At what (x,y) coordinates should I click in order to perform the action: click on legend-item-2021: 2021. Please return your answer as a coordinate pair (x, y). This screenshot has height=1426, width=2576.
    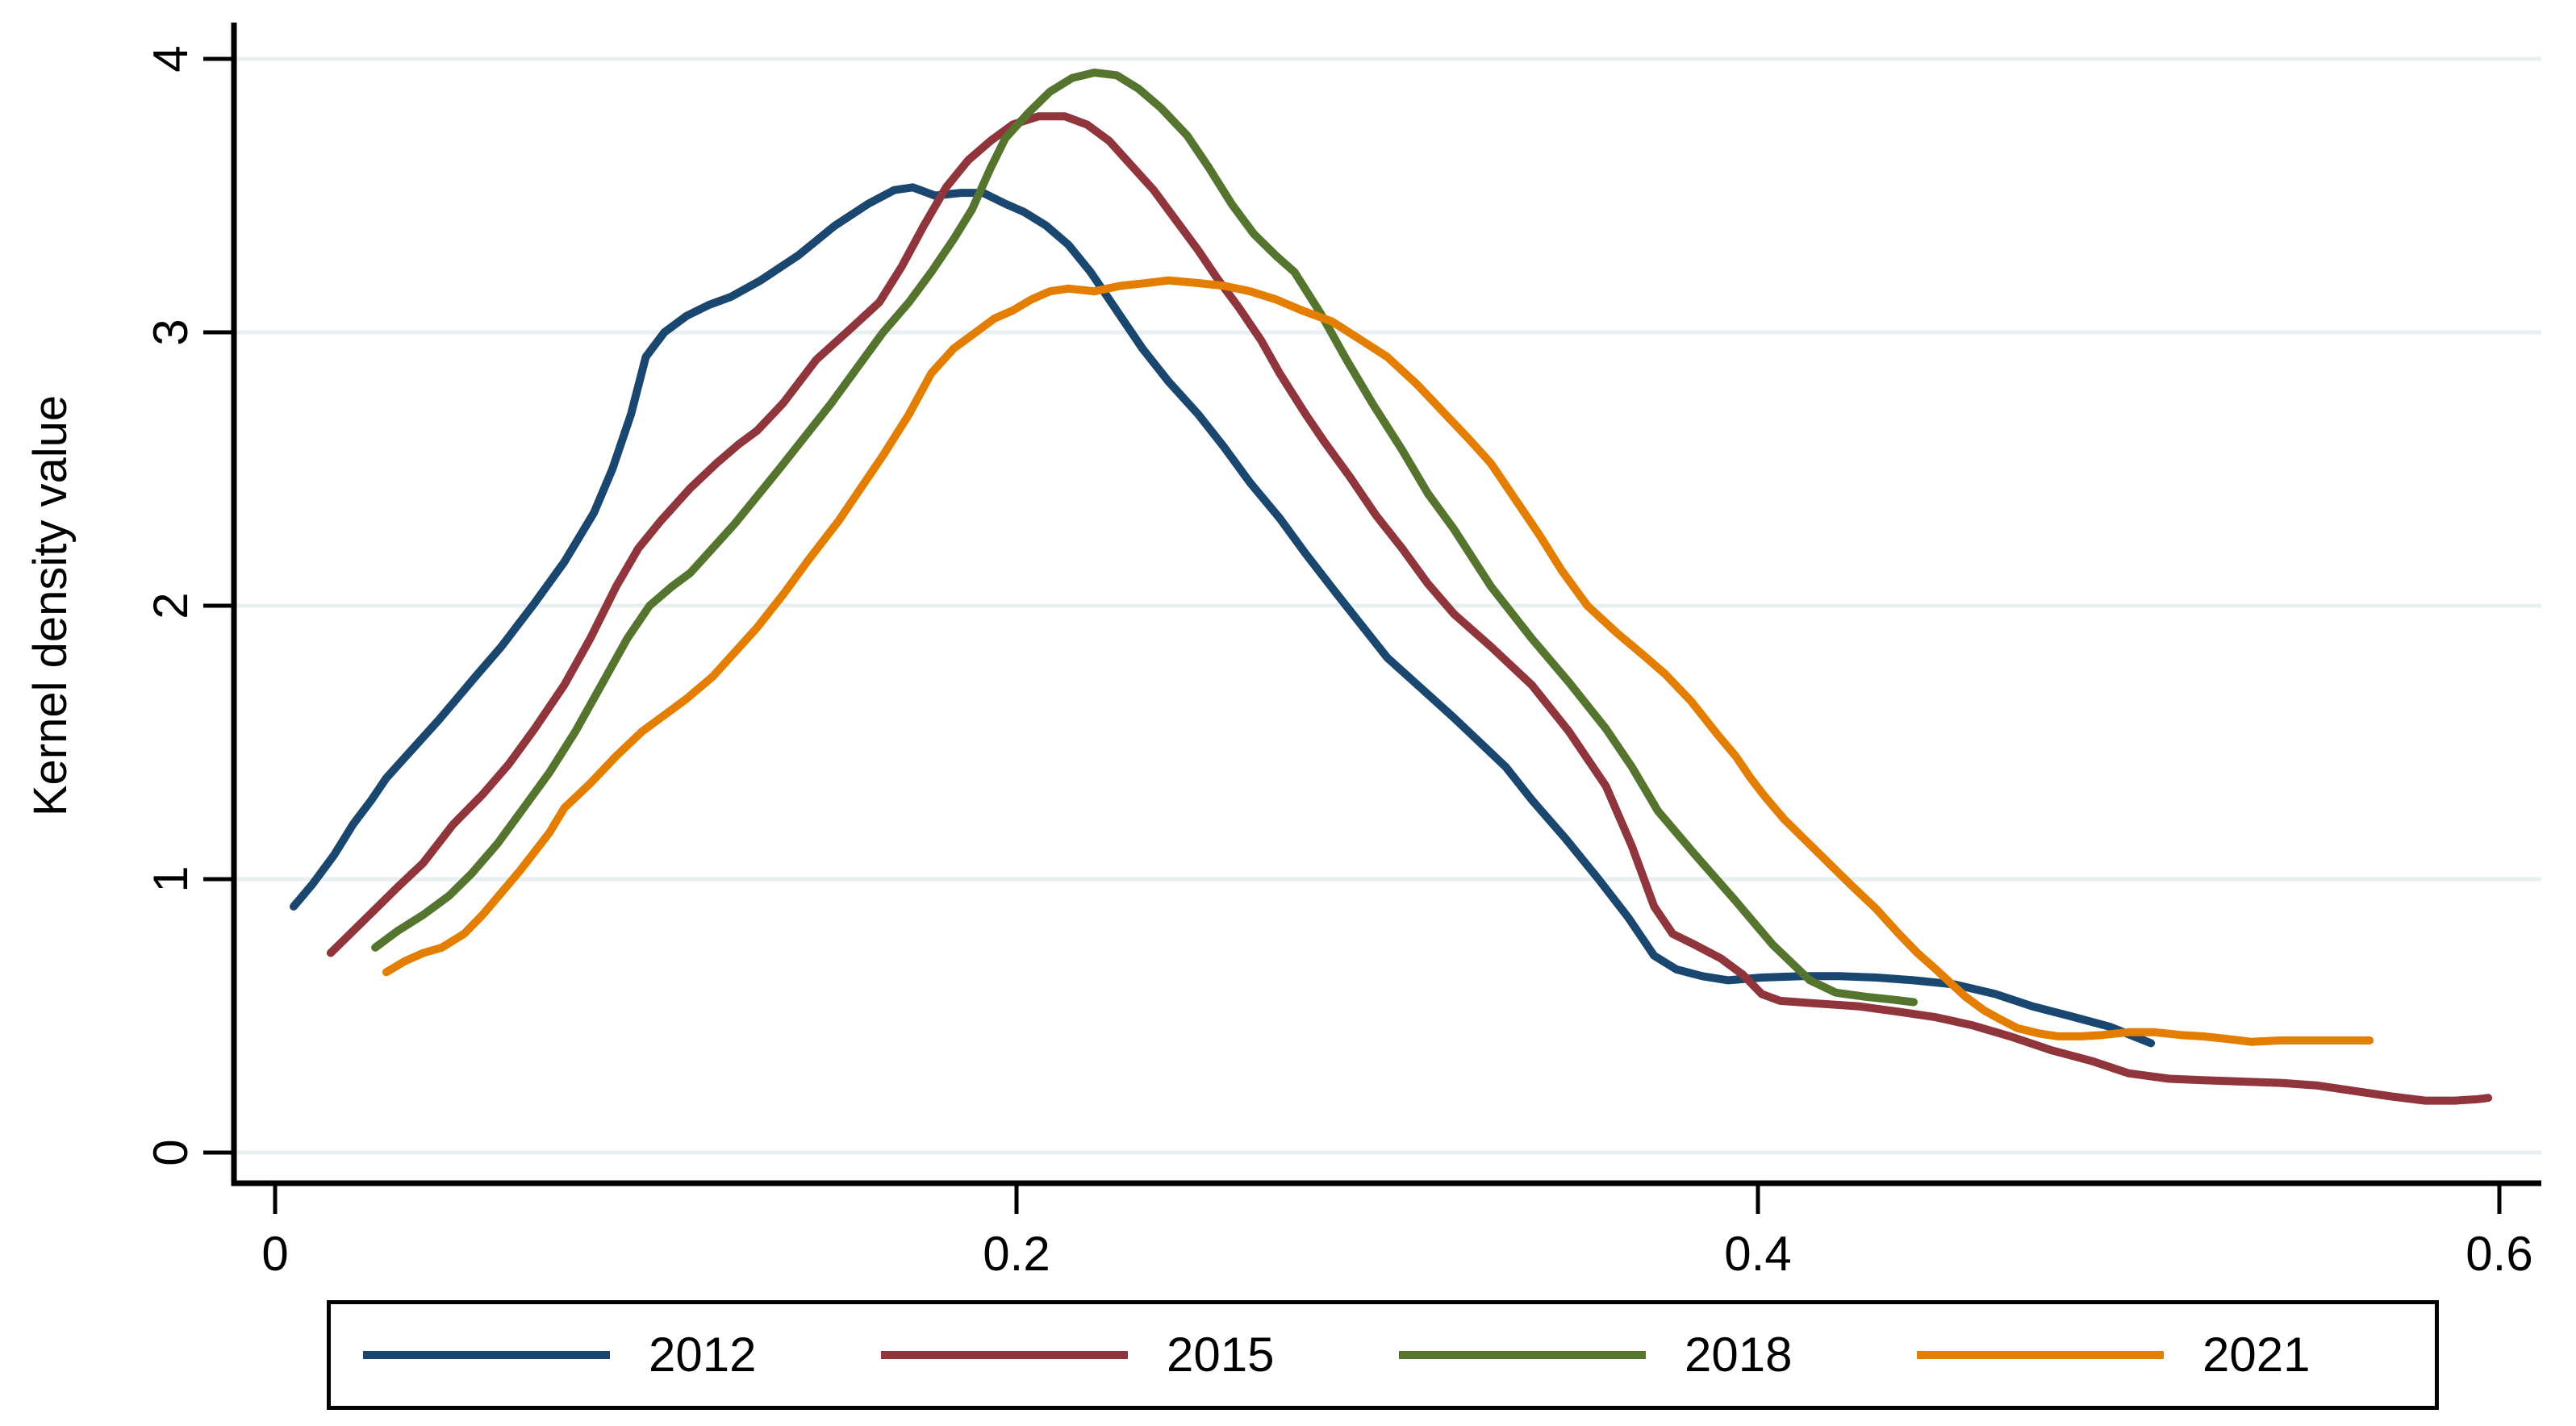
    Looking at the image, I should click on (2176, 1355).